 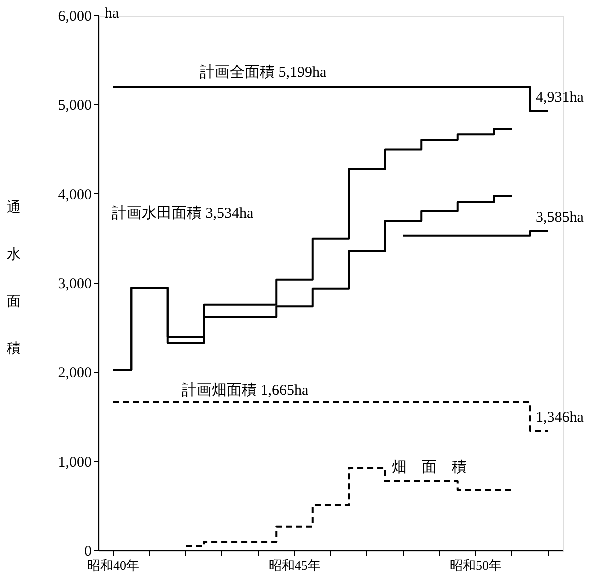 What do you see at coordinates (112, 14) in the screenshot?
I see `annotation: ha` at bounding box center [112, 14].